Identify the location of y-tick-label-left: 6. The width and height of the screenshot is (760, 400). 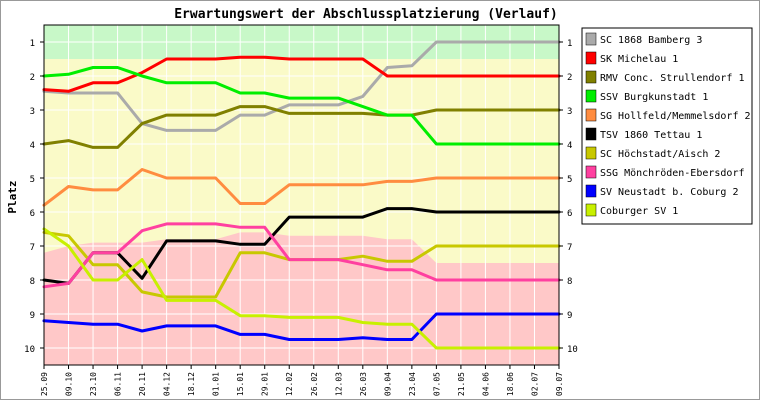
(32, 214).